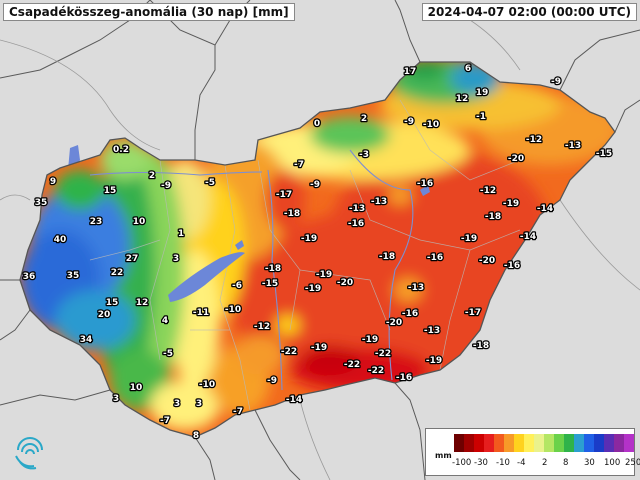 Image resolution: width=640 pixels, height=480 pixels. What do you see at coordinates (482, 93) in the screenshot?
I see `anomaly-value-label: 19` at bounding box center [482, 93].